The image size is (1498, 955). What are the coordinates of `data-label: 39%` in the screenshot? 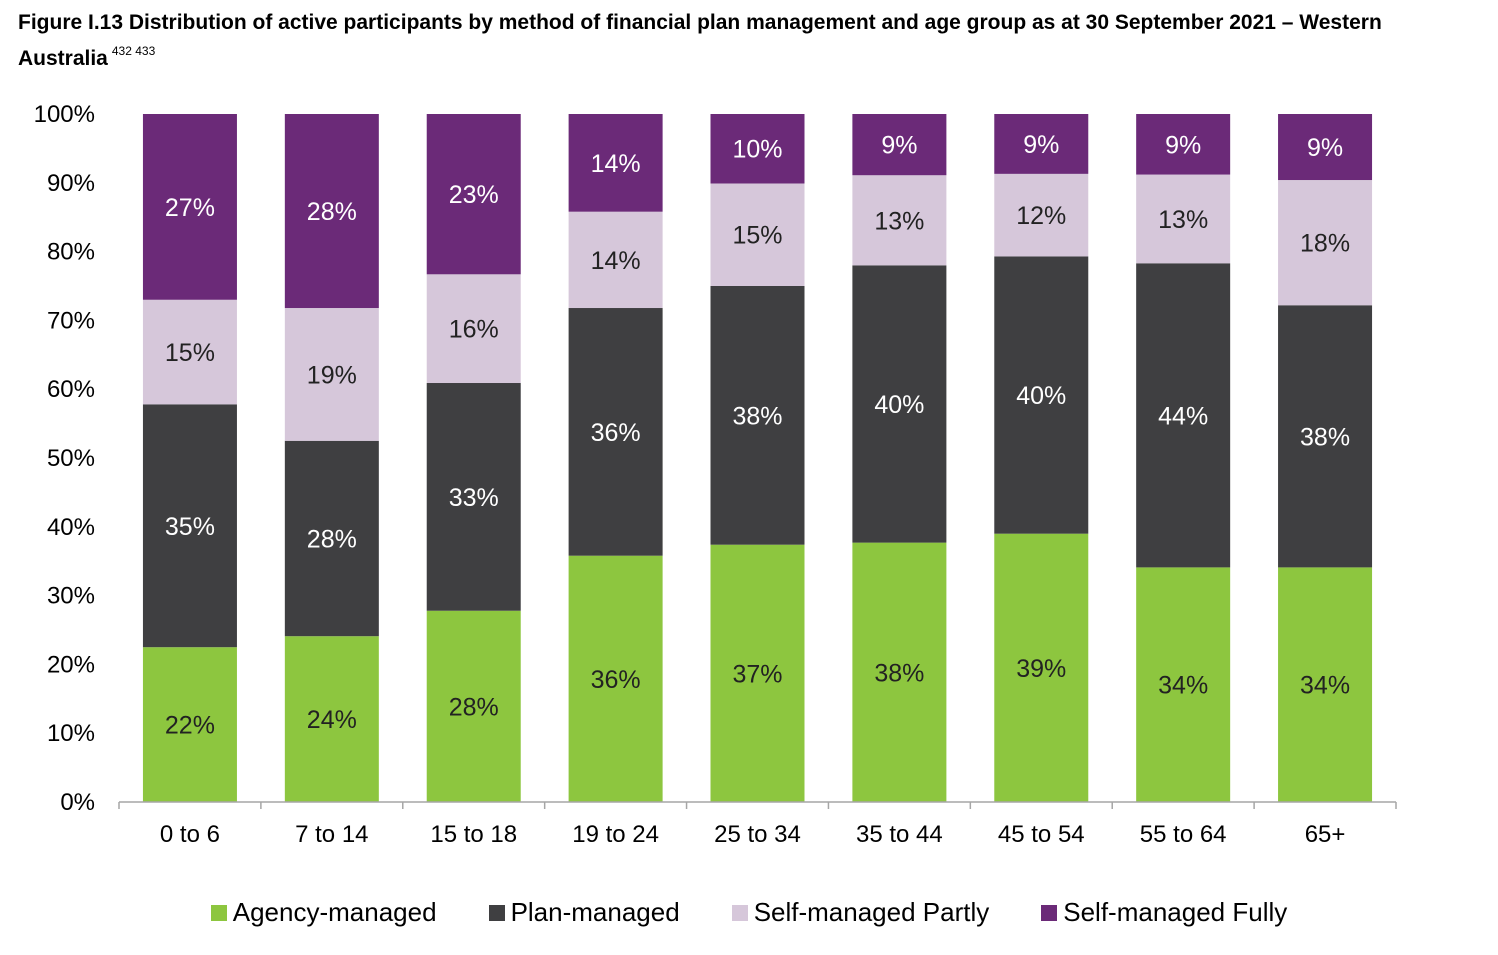 It's located at (1041, 669).